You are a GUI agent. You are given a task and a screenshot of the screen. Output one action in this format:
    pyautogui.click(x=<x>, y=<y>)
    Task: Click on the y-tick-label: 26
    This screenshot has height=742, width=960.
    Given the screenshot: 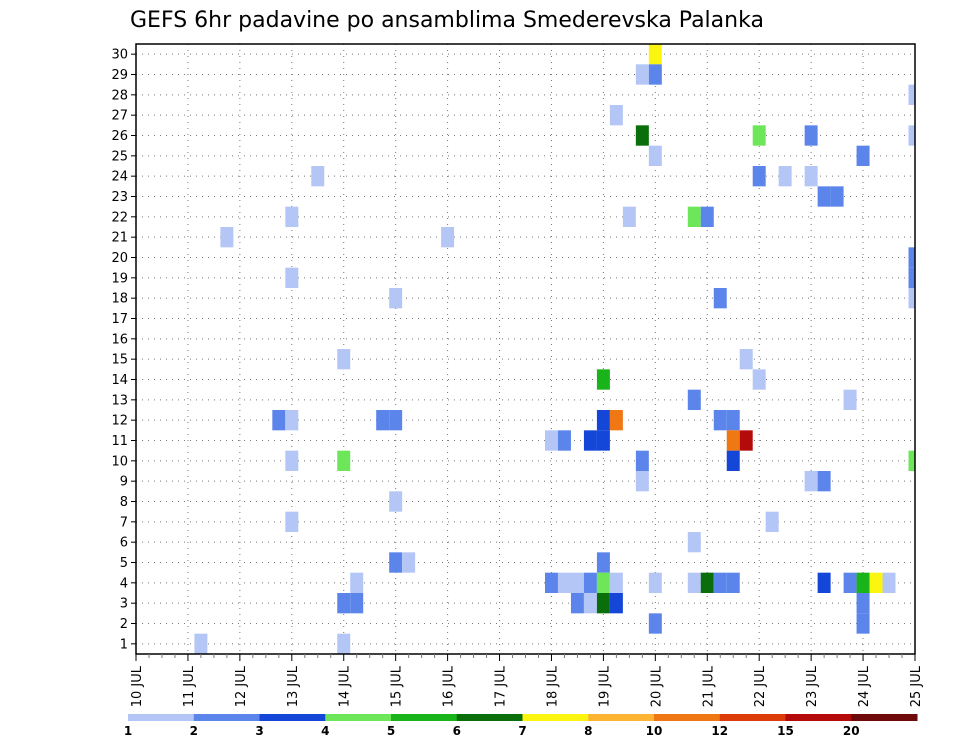 What is the action you would take?
    pyautogui.click(x=119, y=136)
    